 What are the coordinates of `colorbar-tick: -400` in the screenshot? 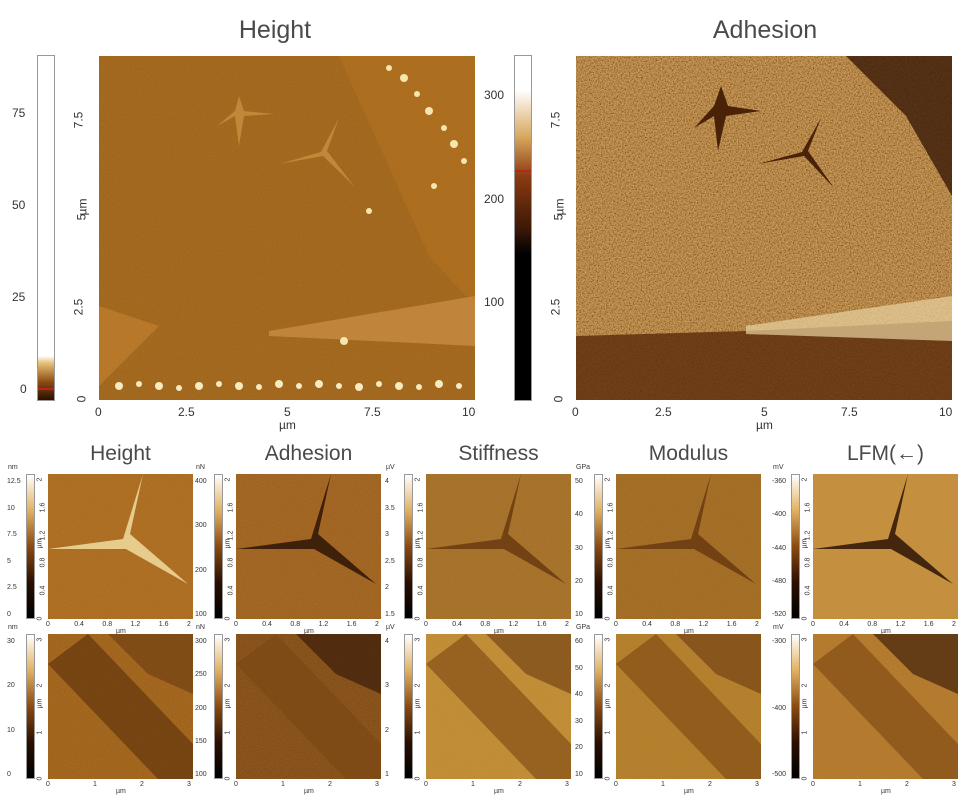 It's located at (779, 515).